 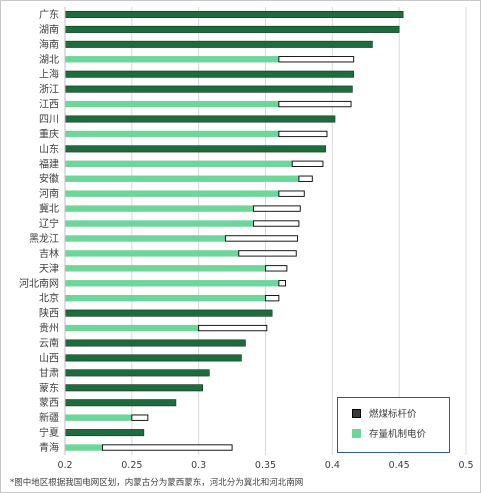 What do you see at coordinates (398, 434) in the screenshot?
I see `legend-label-mechanism: 存量机制电价` at bounding box center [398, 434].